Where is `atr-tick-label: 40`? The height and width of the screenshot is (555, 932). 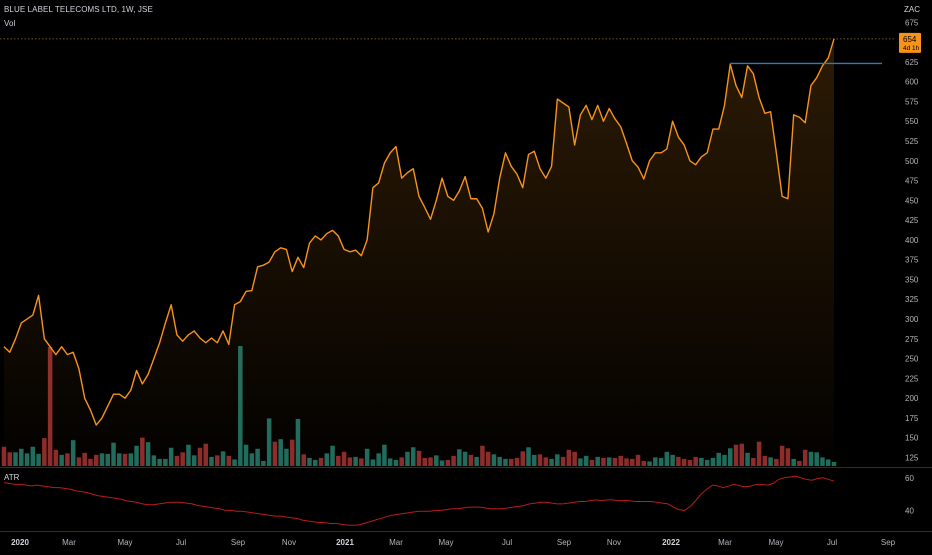
atr-tick-label: 40 is located at coordinates (909, 510).